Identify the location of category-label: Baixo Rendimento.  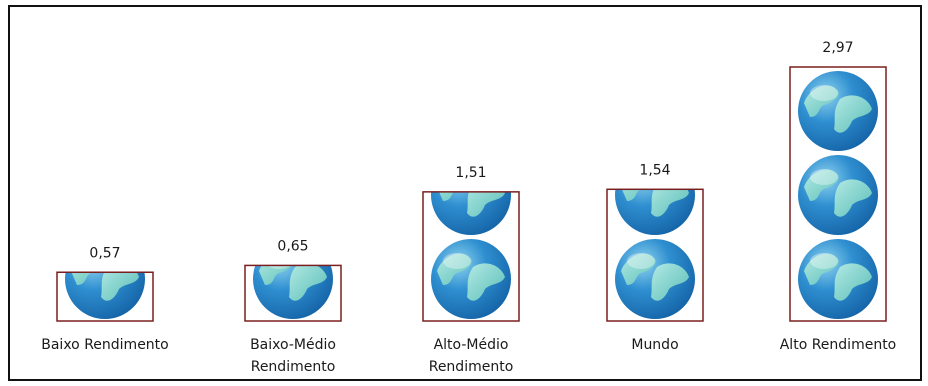
(104, 345).